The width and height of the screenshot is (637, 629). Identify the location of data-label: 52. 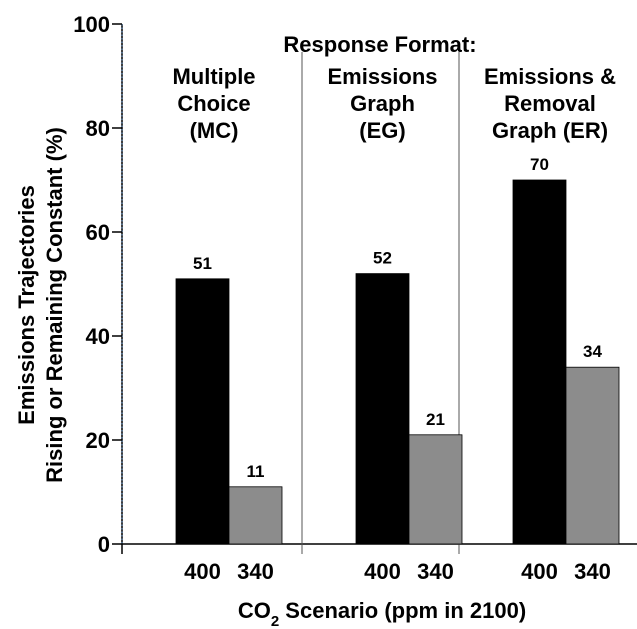
(382, 258).